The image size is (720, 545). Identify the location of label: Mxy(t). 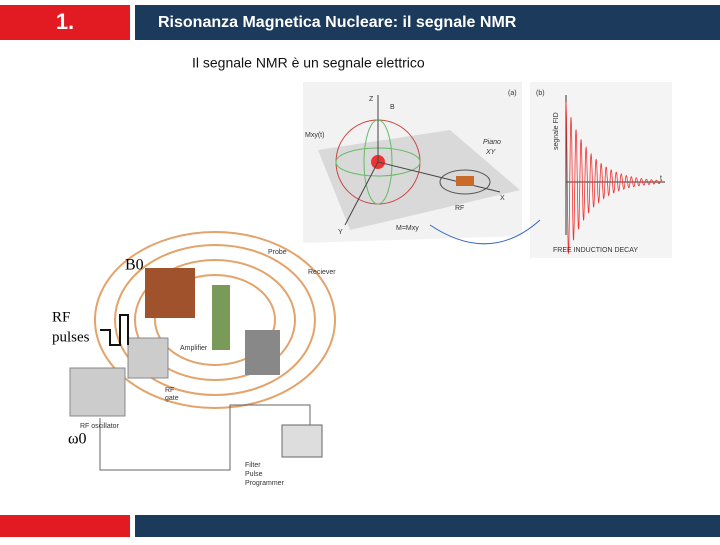
(314, 135).